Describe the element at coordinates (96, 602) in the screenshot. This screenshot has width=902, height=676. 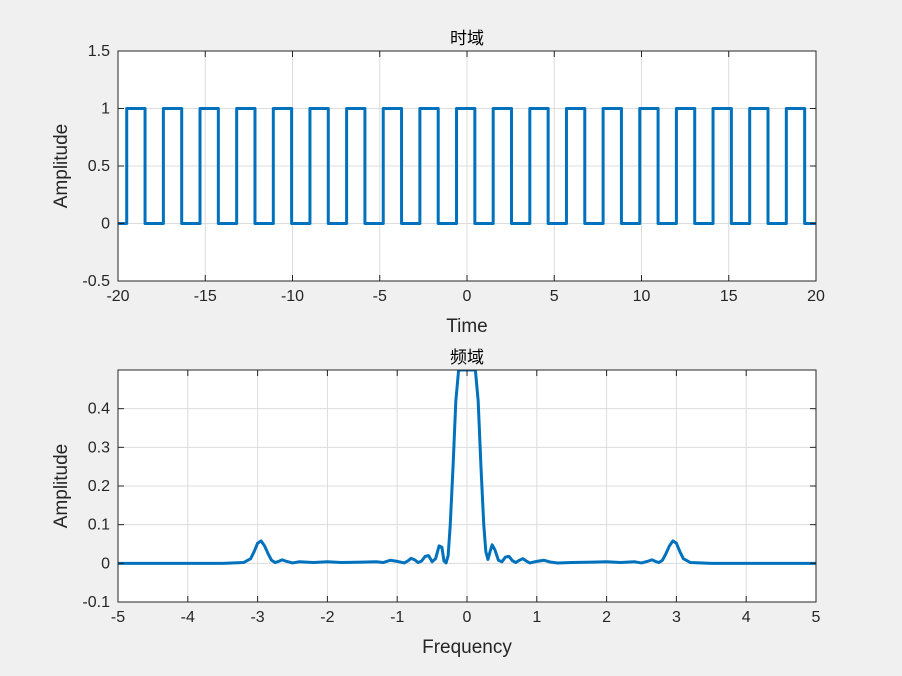
I see `y-tick-label: -0.1` at that location.